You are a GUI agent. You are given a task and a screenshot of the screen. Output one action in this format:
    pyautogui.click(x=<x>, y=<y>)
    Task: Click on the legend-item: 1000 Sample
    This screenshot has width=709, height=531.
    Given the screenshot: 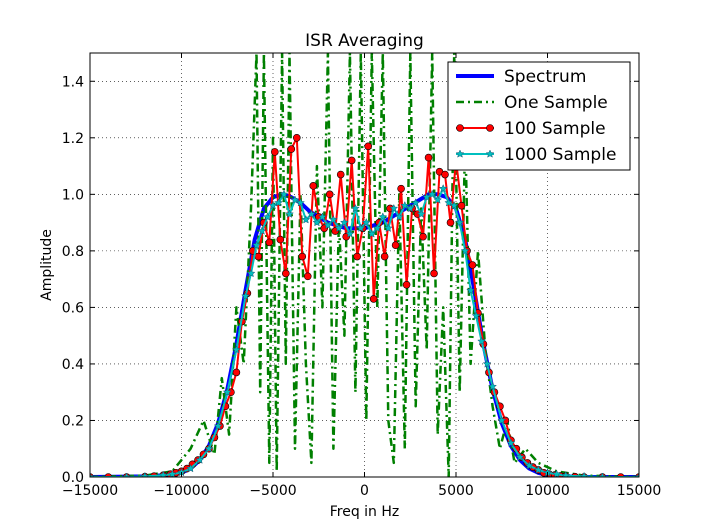 What is the action you would take?
    pyautogui.click(x=535, y=155)
    